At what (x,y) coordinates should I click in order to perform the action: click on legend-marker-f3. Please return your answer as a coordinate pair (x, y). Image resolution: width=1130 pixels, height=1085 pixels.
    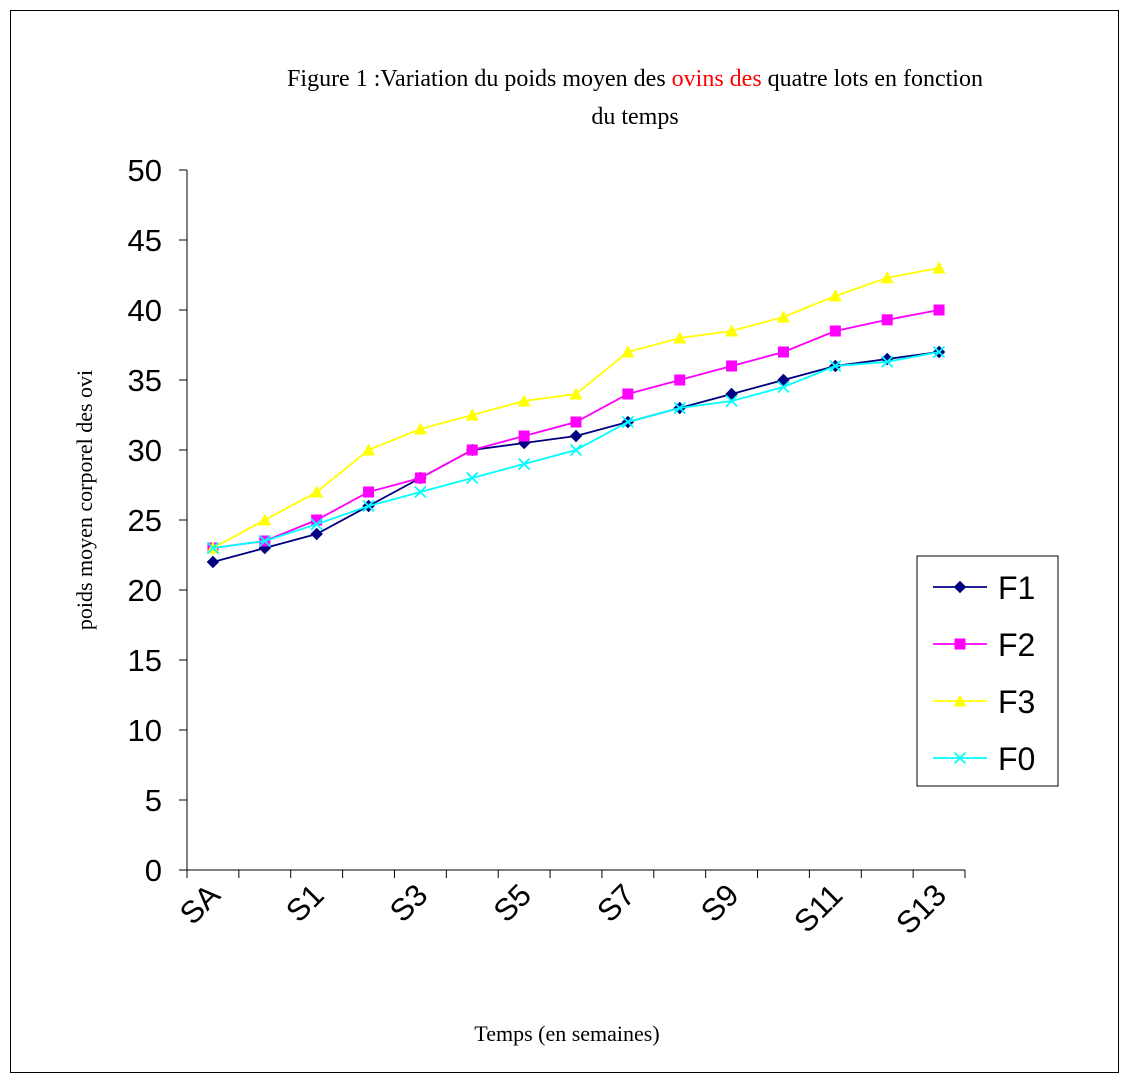
    Looking at the image, I should click on (960, 700).